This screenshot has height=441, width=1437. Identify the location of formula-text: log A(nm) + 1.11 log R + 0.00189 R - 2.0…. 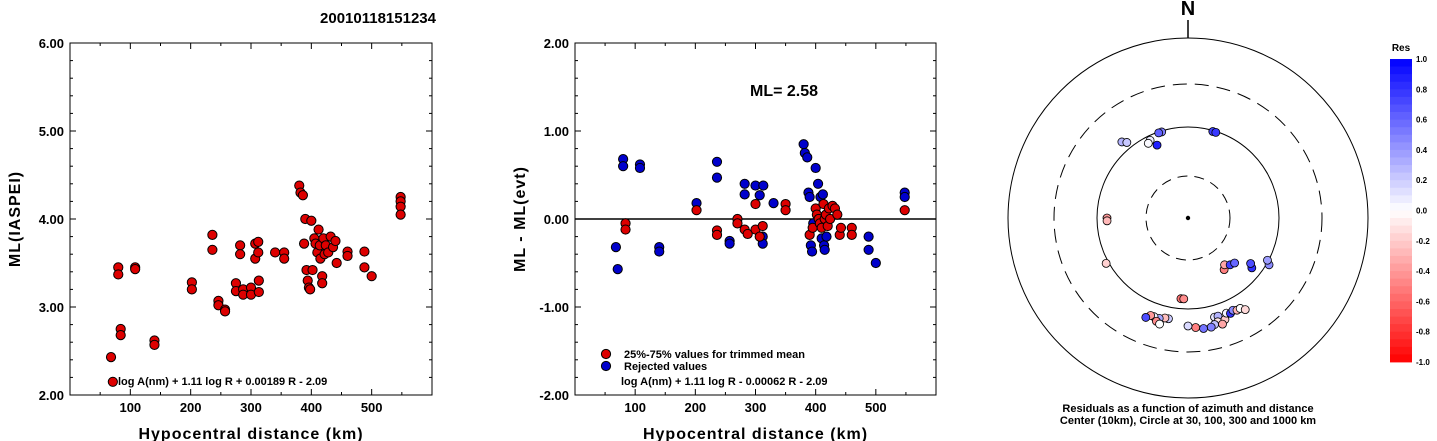
(222, 382).